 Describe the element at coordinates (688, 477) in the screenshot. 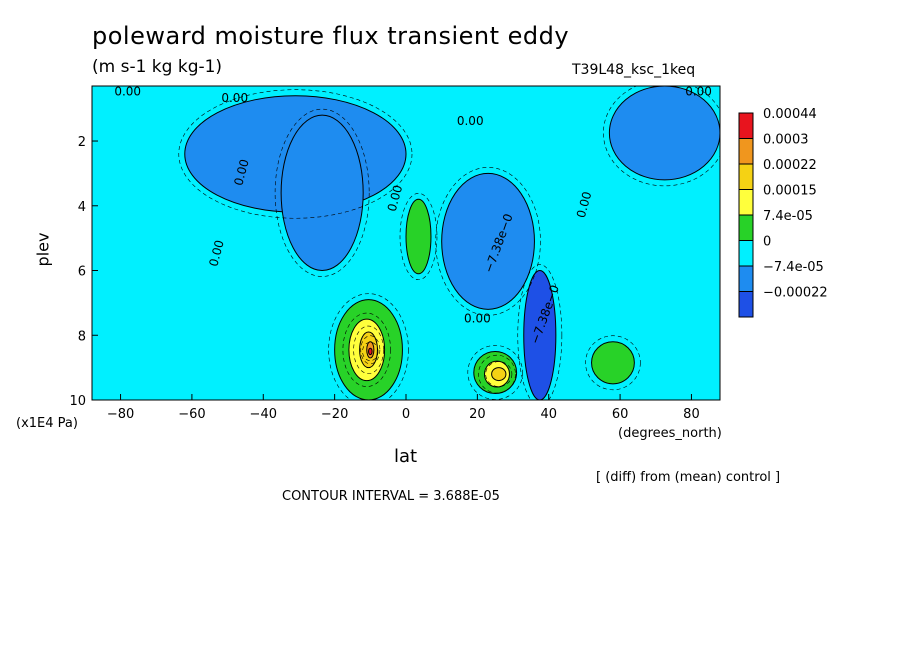

I see `diff-note: [ (diff) from (mean) control ]` at that location.